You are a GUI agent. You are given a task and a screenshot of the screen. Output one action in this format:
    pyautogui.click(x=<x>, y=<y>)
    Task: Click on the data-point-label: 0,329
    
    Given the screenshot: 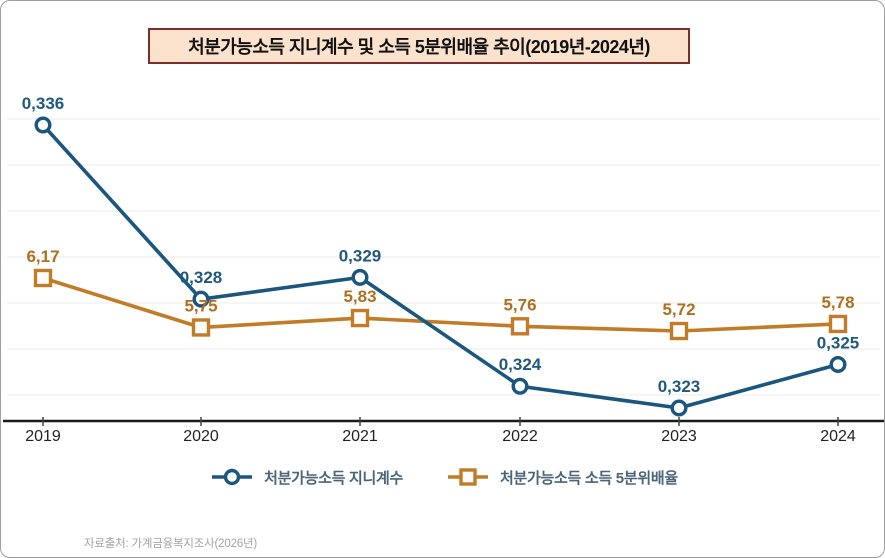 What is the action you would take?
    pyautogui.click(x=360, y=255)
    